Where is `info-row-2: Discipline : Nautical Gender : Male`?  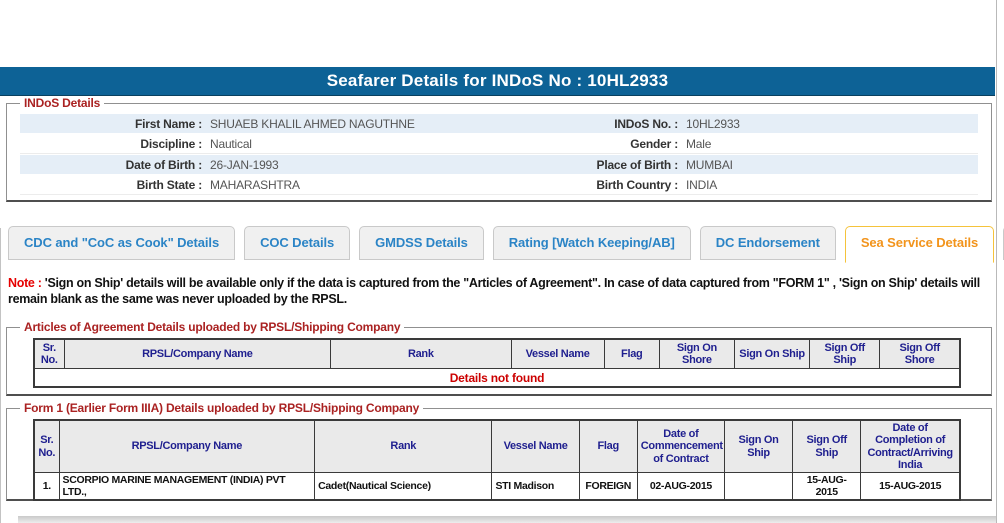 info-row-2: Discipline : Nautical Gender : Male is located at coordinates (499, 144).